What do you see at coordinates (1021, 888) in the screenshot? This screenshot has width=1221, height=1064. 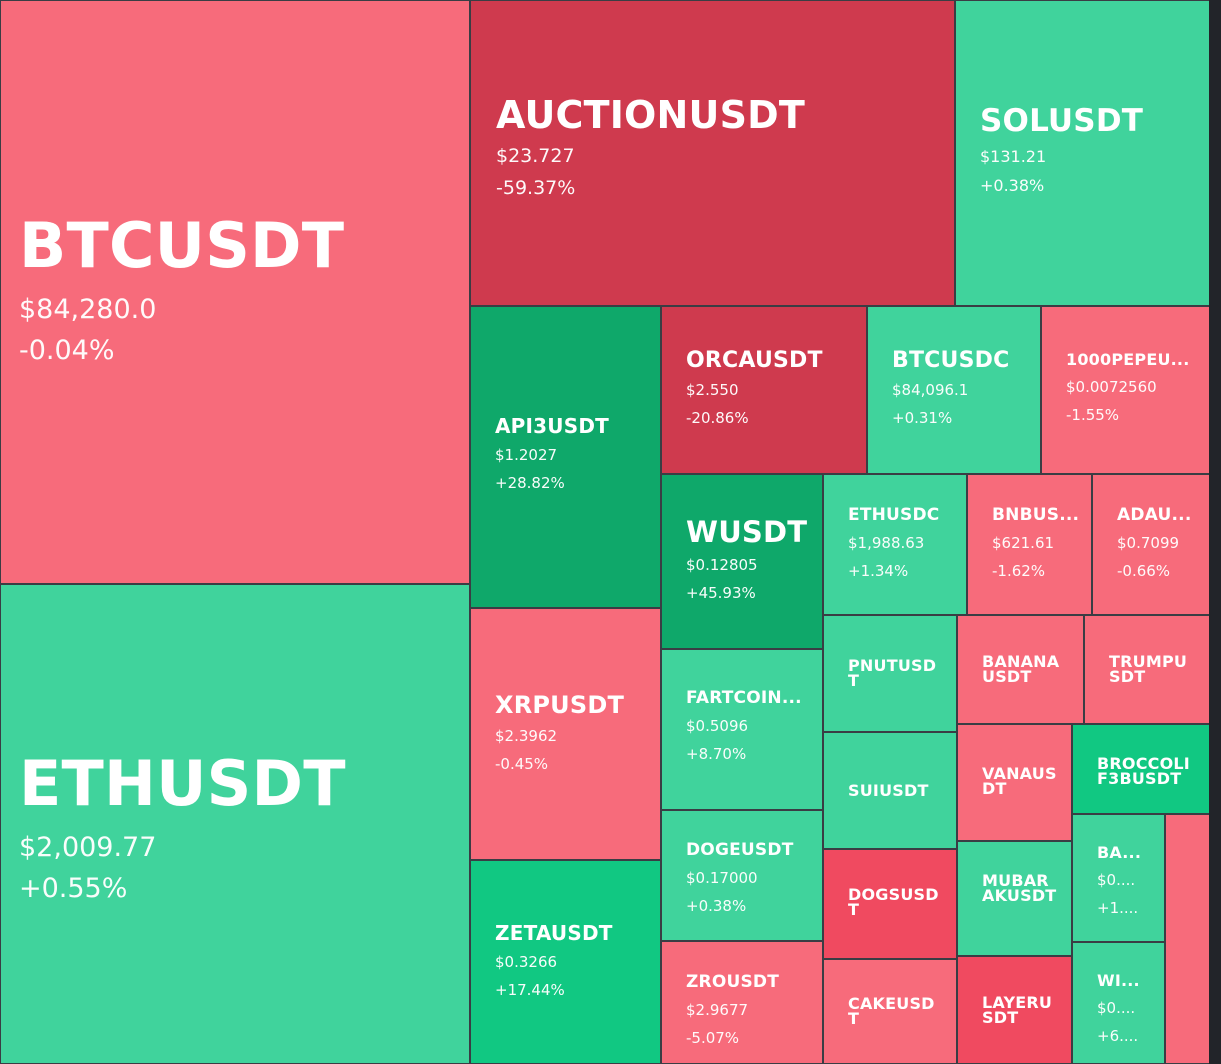 I see `tile-content: MUBARAKUSDT` at bounding box center [1021, 888].